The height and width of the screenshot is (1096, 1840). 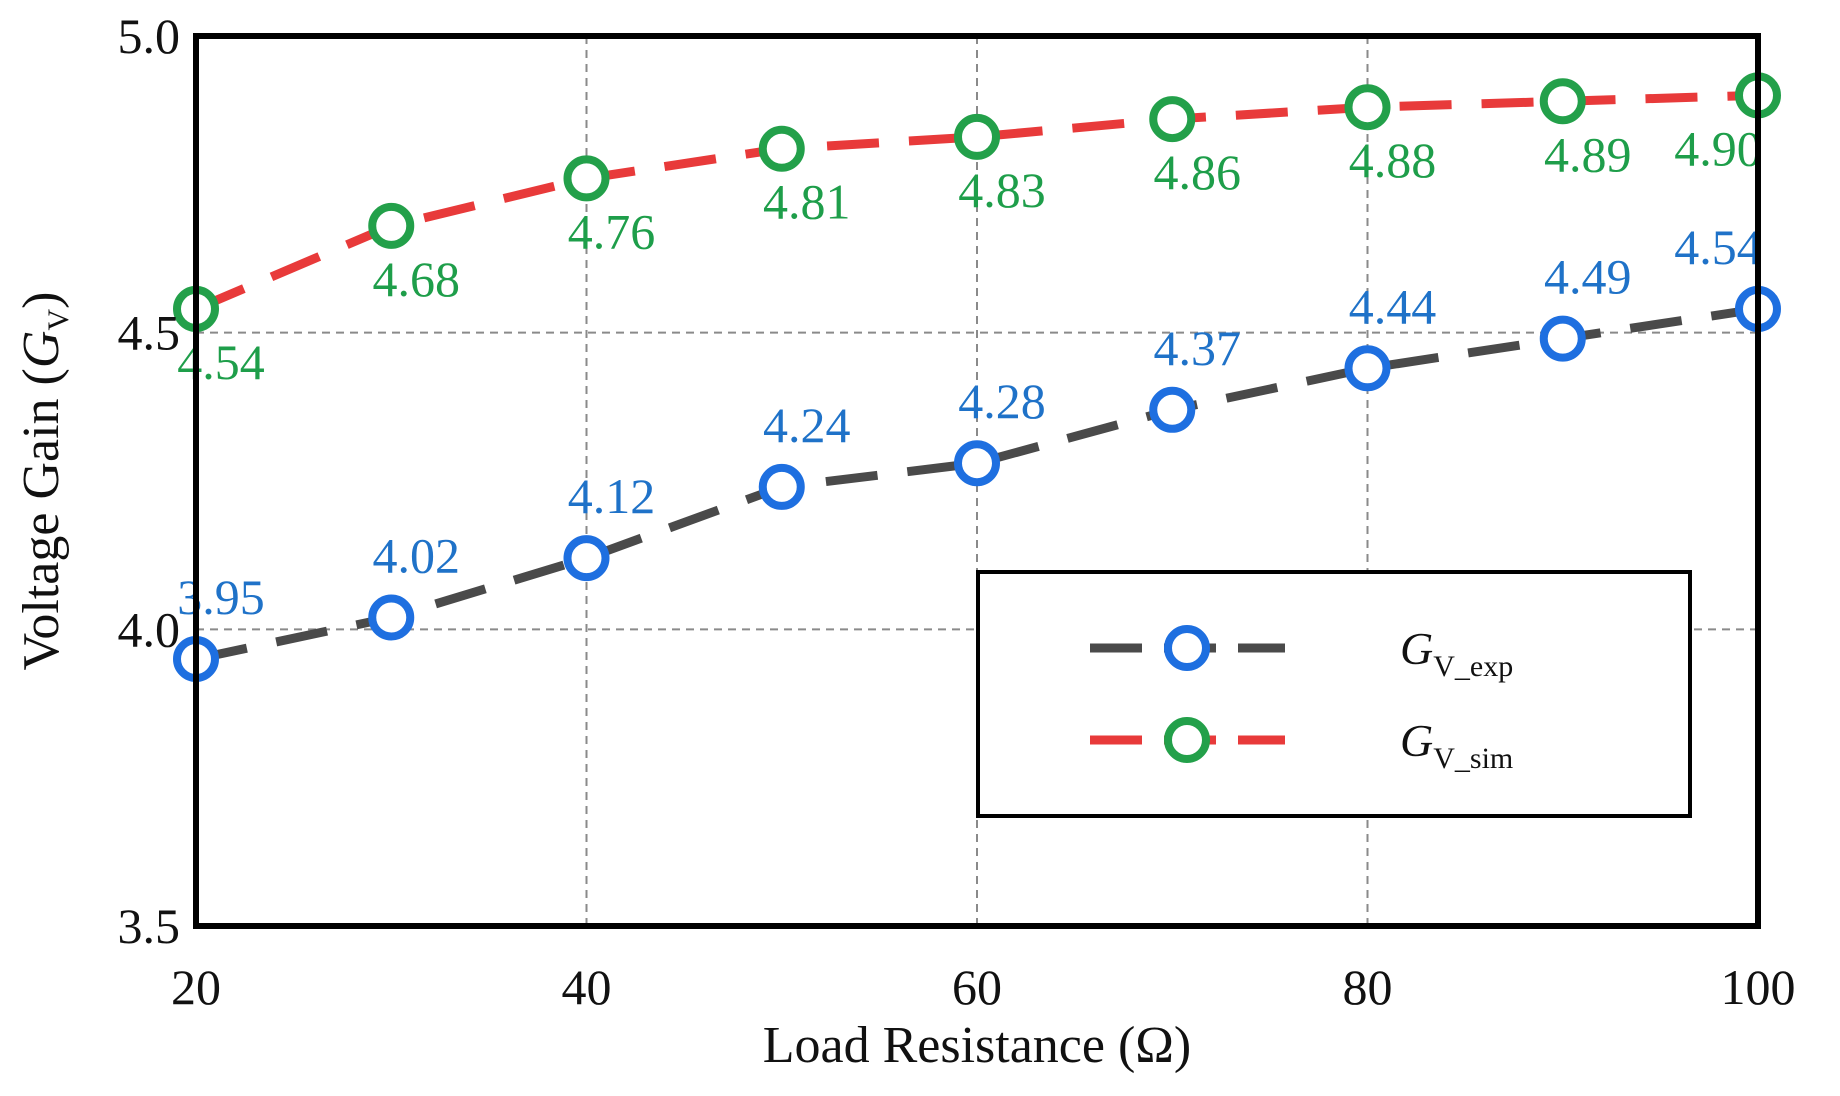 I want to click on data-label-g-v-exp: 4.02, so click(x=417, y=555).